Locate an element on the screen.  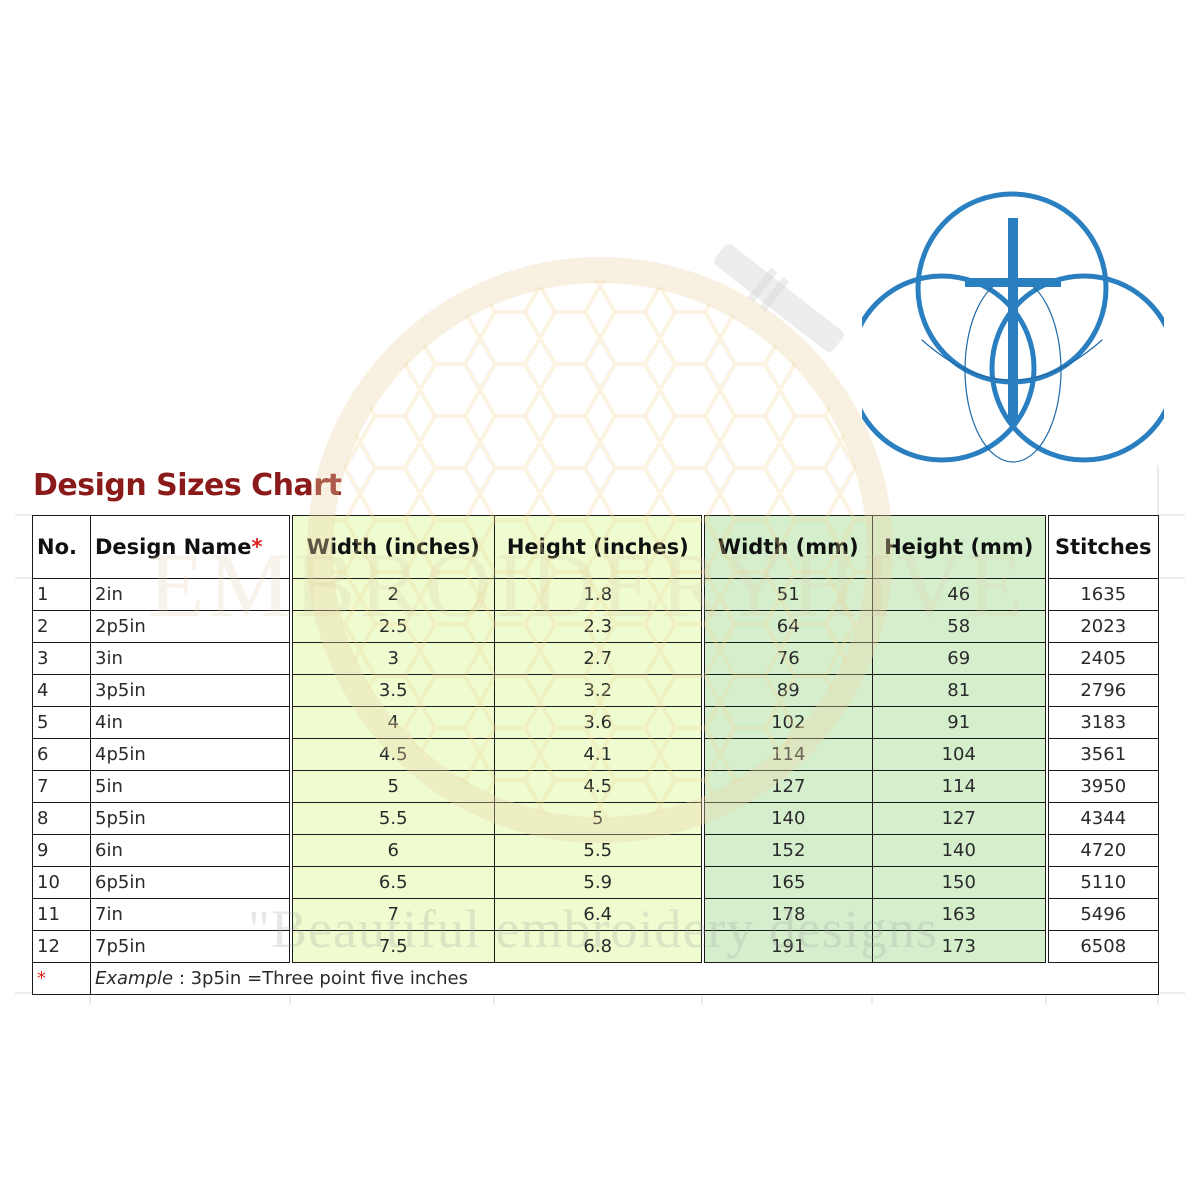
cell-no: 3 is located at coordinates (61, 658).